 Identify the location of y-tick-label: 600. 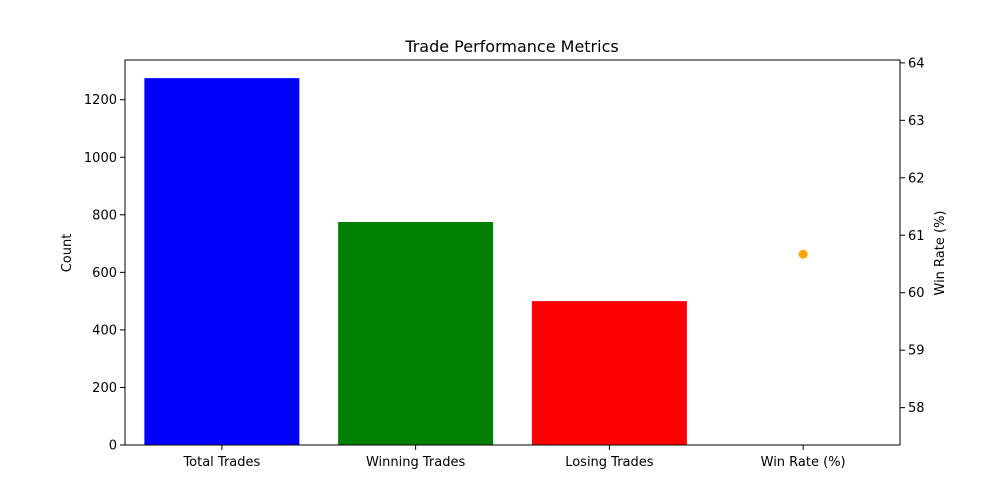
(104, 273).